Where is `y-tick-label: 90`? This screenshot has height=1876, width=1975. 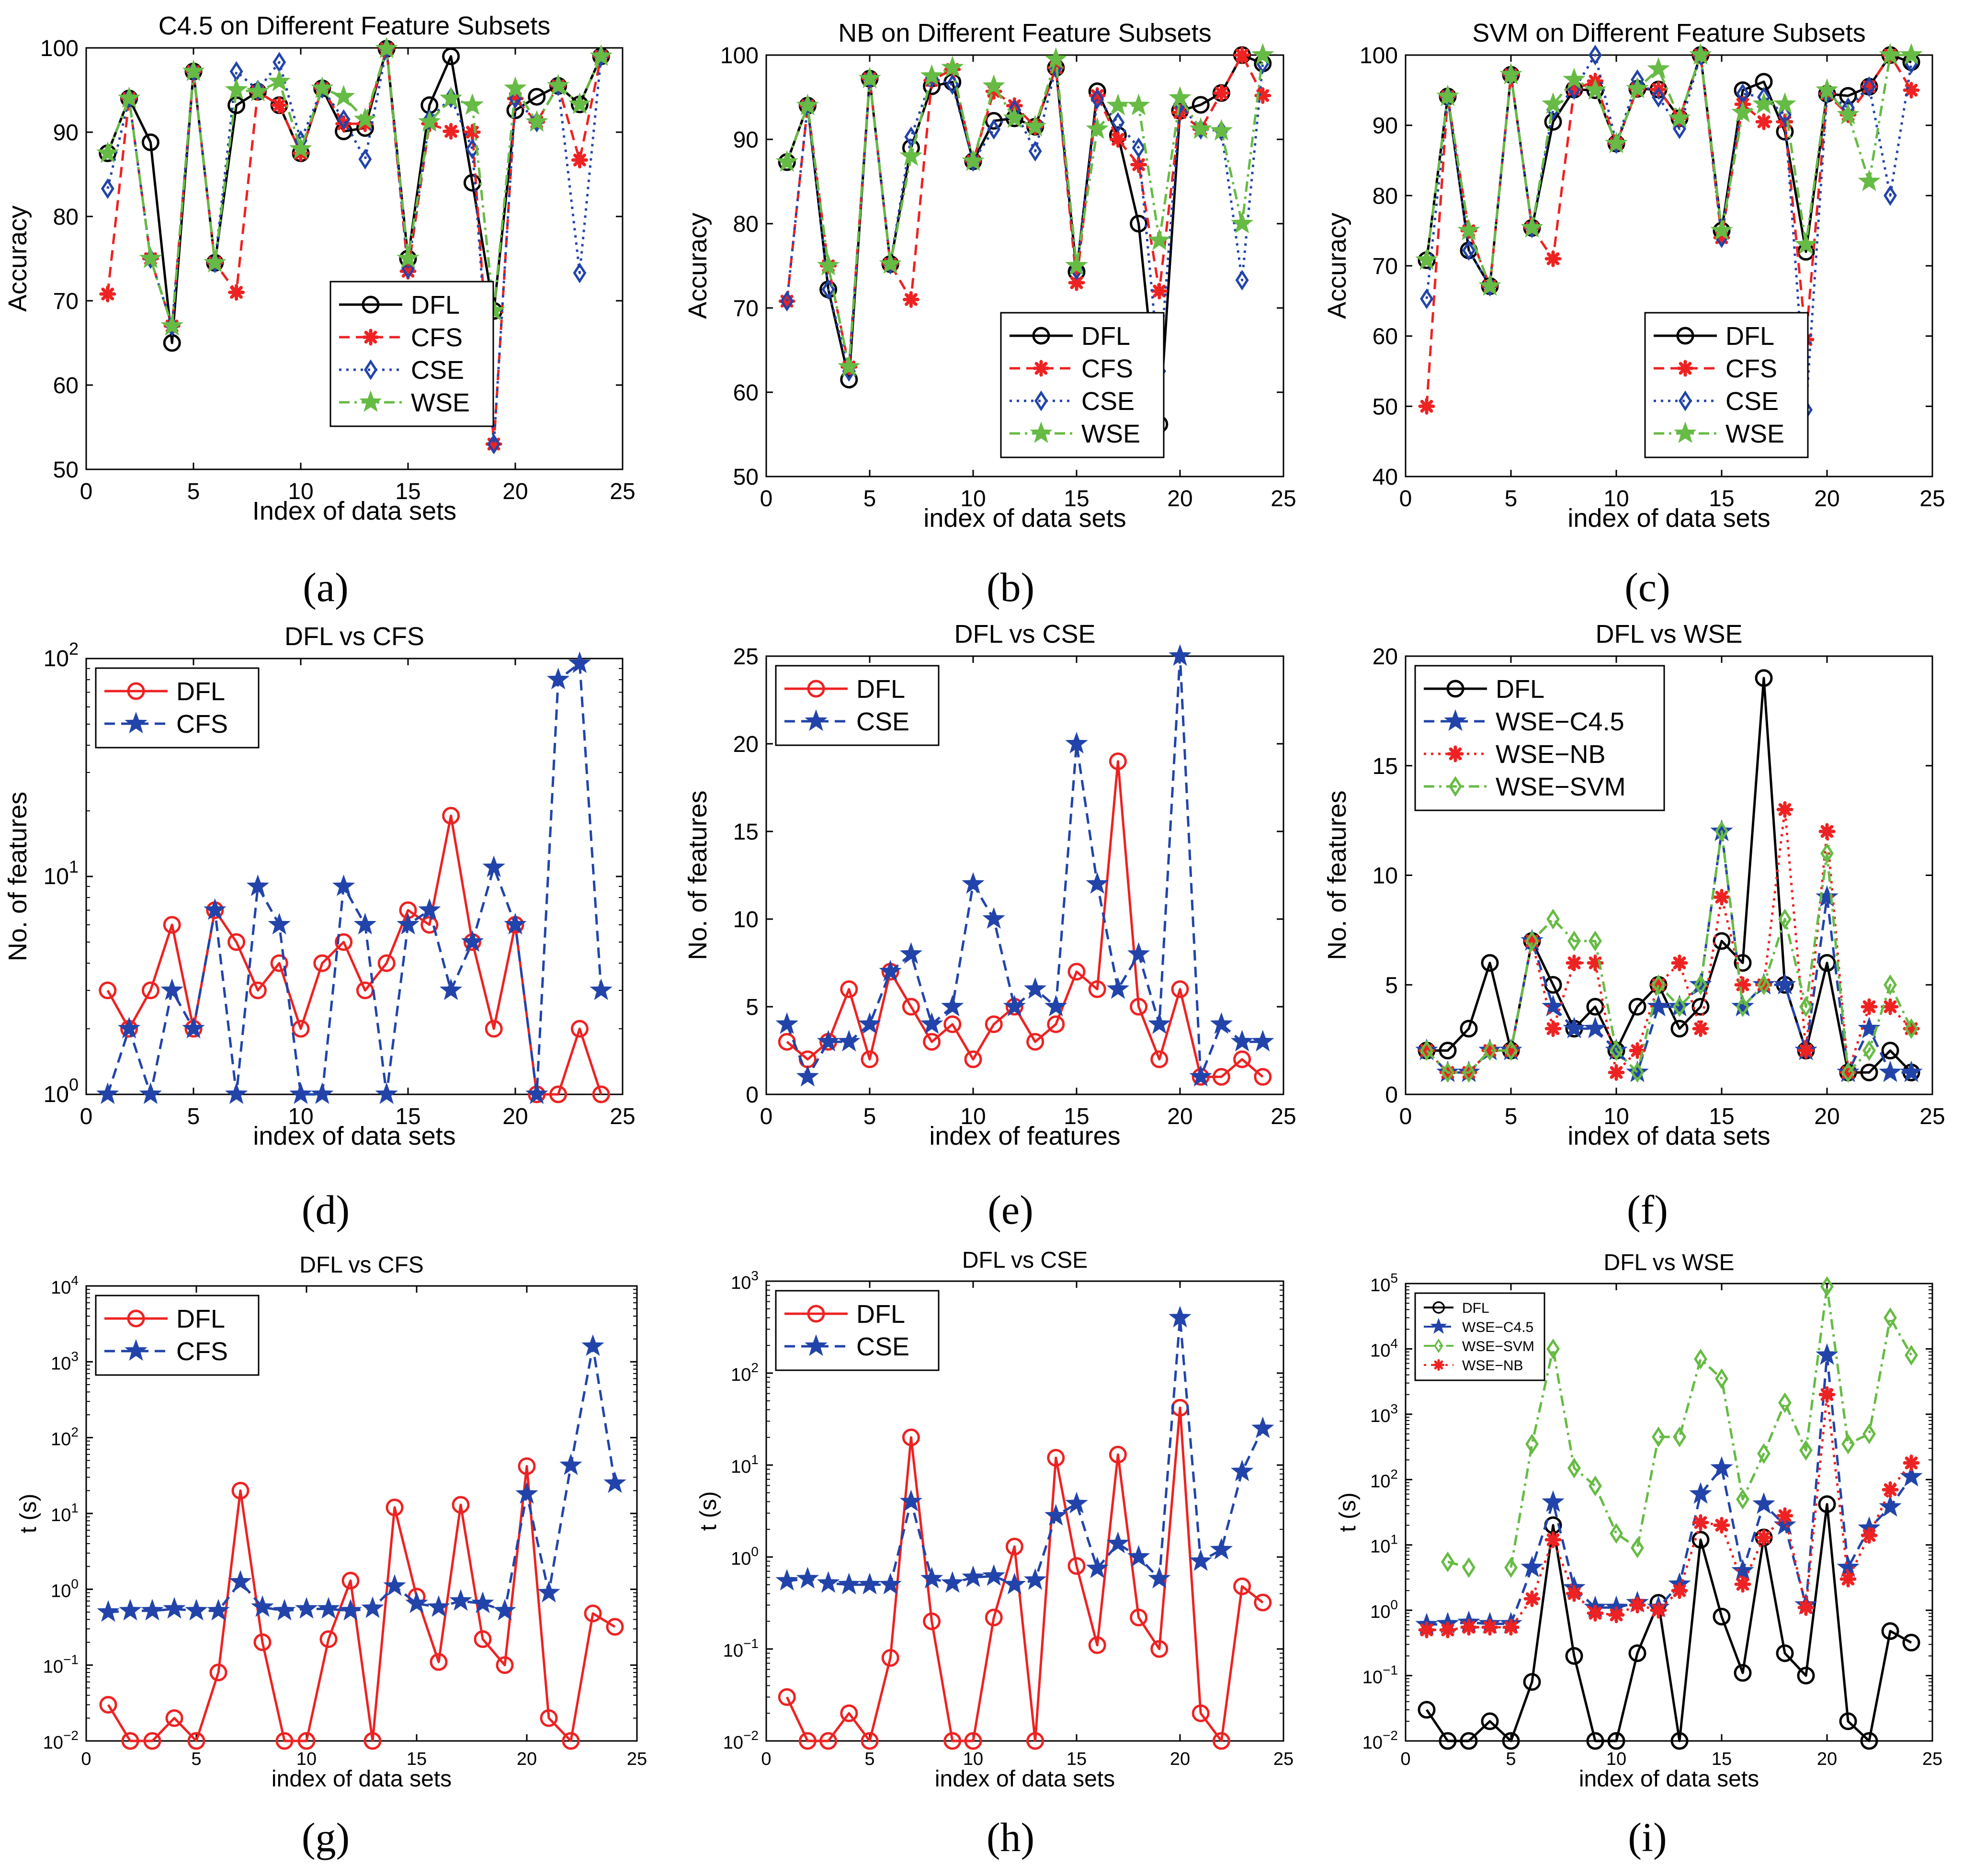 y-tick-label: 90 is located at coordinates (66, 133).